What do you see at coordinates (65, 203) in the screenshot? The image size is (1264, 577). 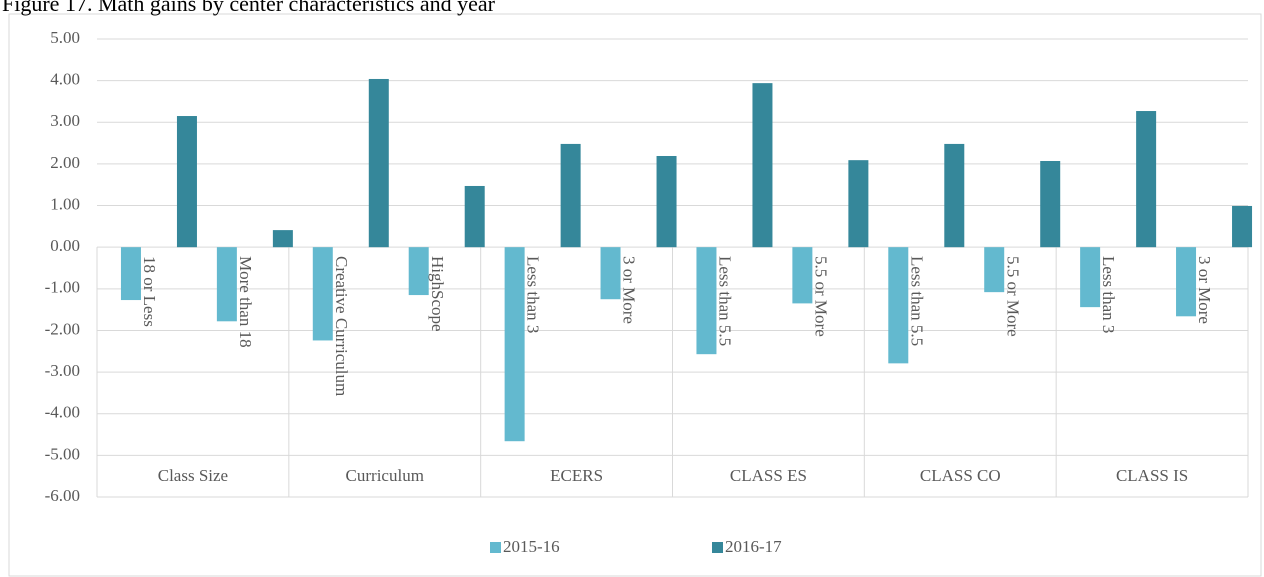 I see `y-tick-label: 1.00` at bounding box center [65, 203].